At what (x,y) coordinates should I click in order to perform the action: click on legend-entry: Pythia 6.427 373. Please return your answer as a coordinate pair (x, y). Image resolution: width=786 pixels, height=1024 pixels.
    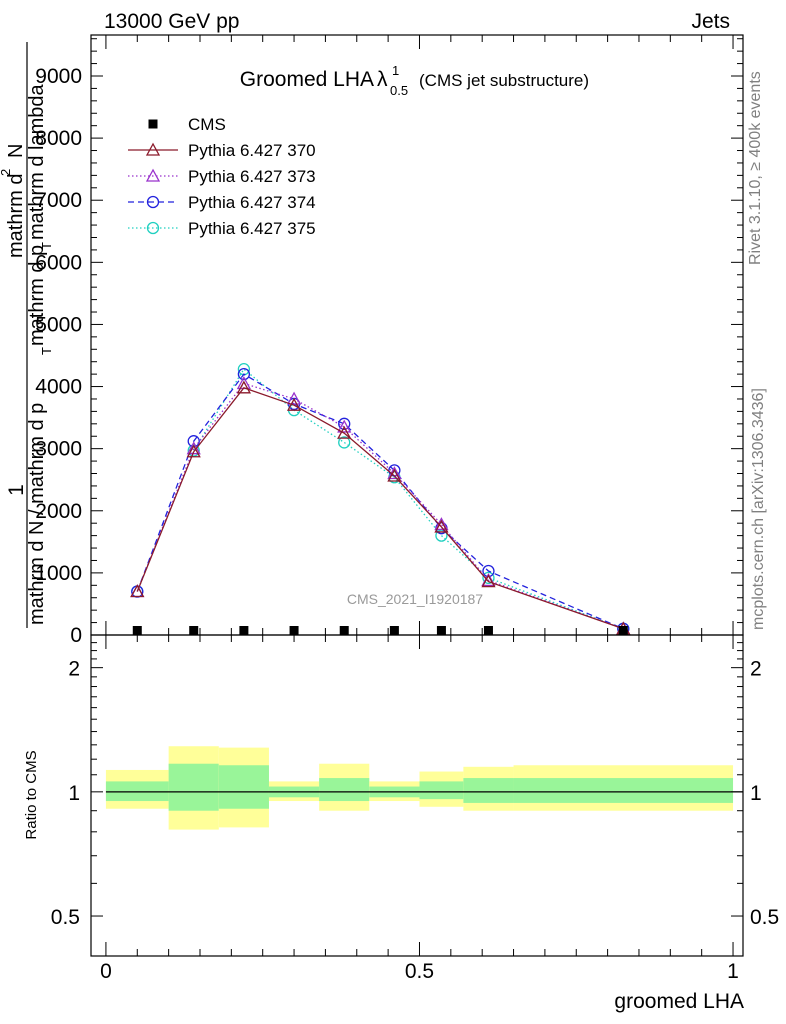
    Looking at the image, I should click on (222, 176).